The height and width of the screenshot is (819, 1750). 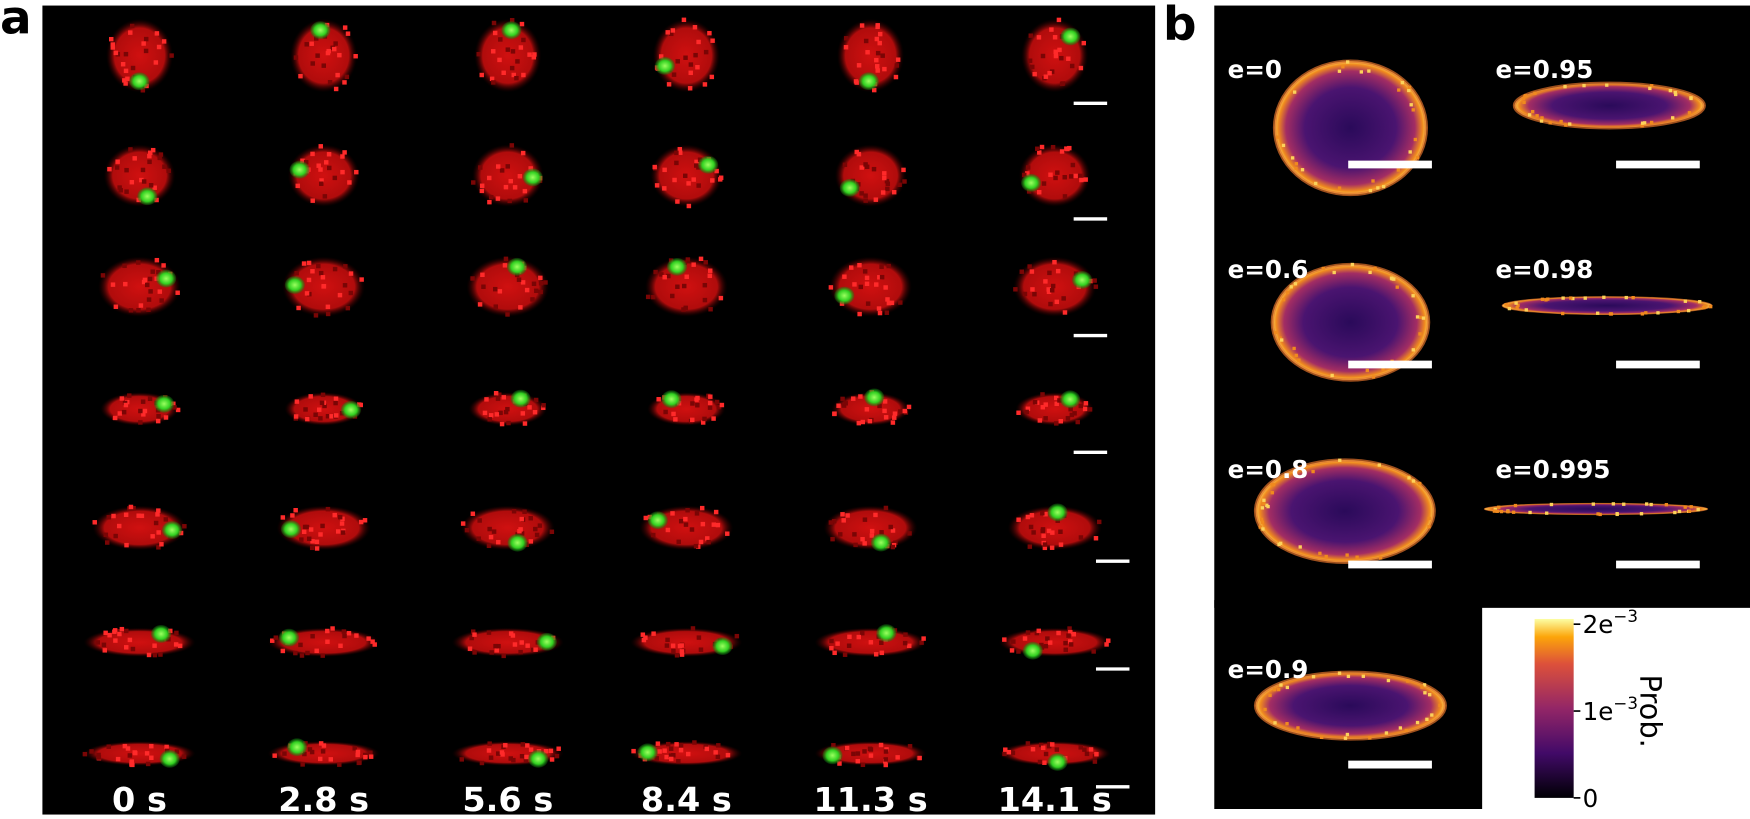 I want to click on shape-label: e=0.995, so click(x=1553, y=469).